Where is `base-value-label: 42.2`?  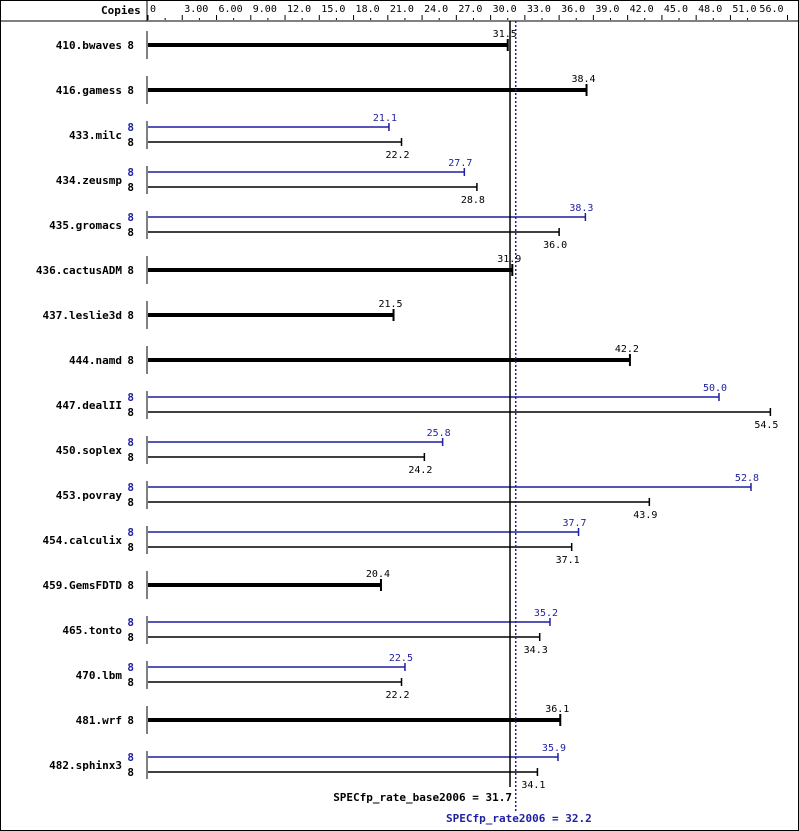 base-value-label: 42.2 is located at coordinates (627, 349).